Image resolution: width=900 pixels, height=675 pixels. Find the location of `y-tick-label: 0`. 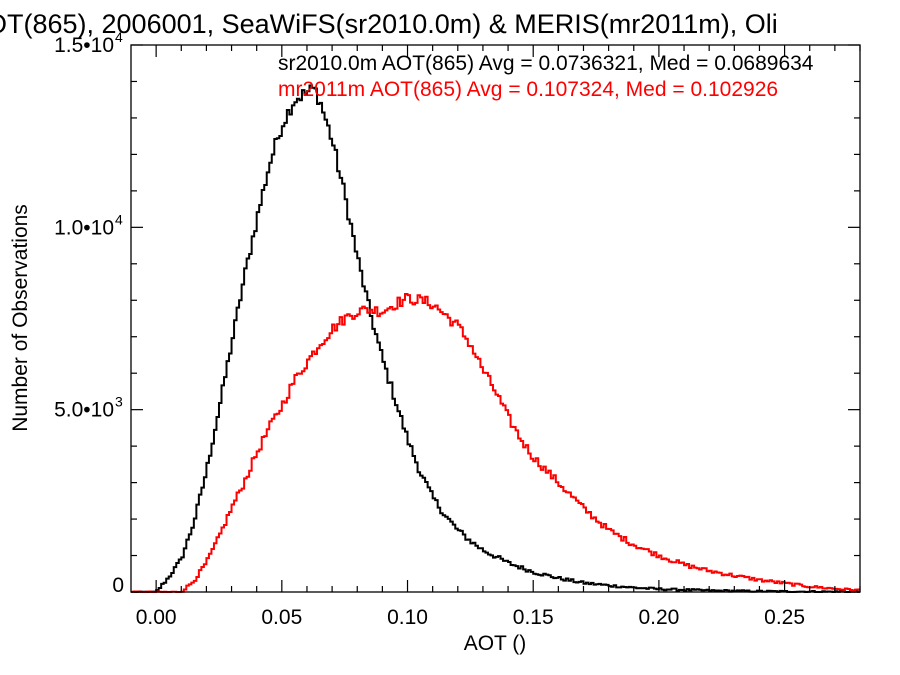

y-tick-label: 0 is located at coordinates (118, 585).